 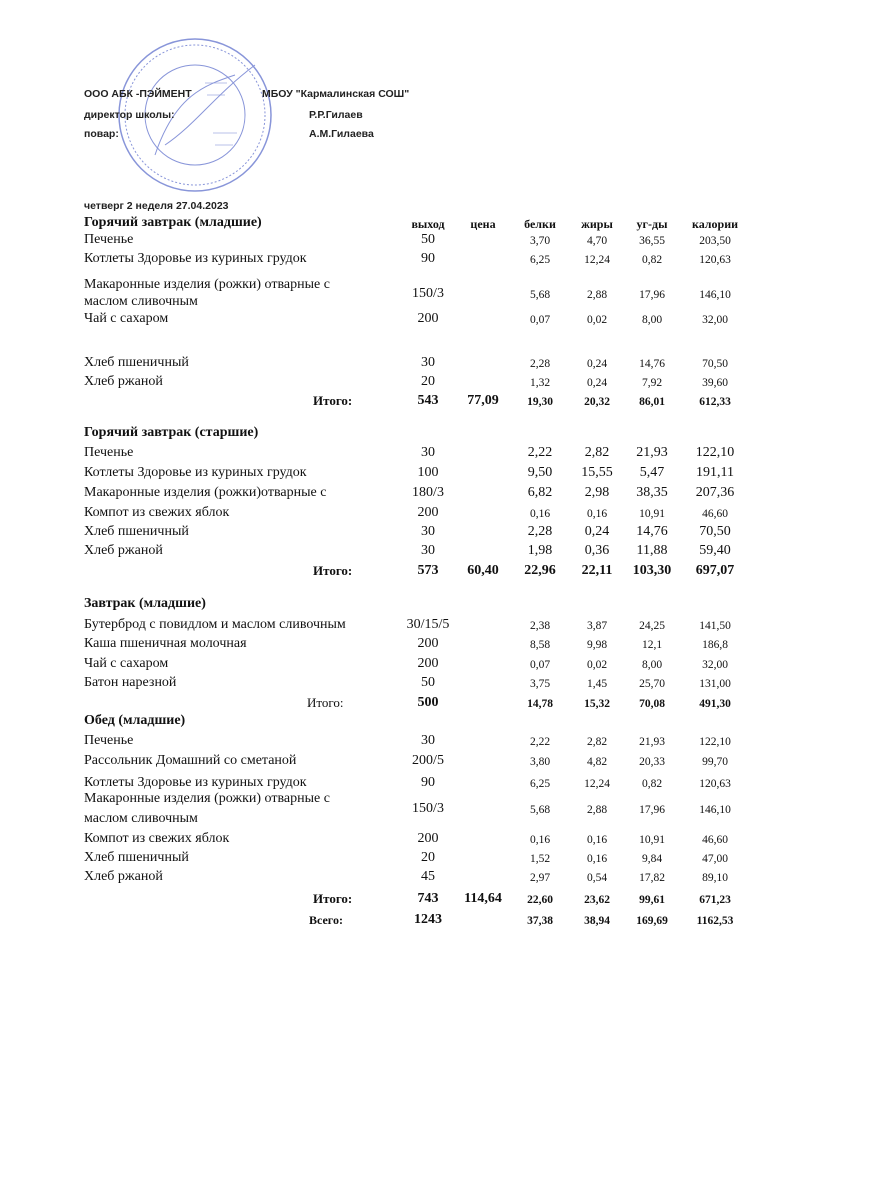 What do you see at coordinates (597, 878) in the screenshot?
I see `cell-fat: 0,54` at bounding box center [597, 878].